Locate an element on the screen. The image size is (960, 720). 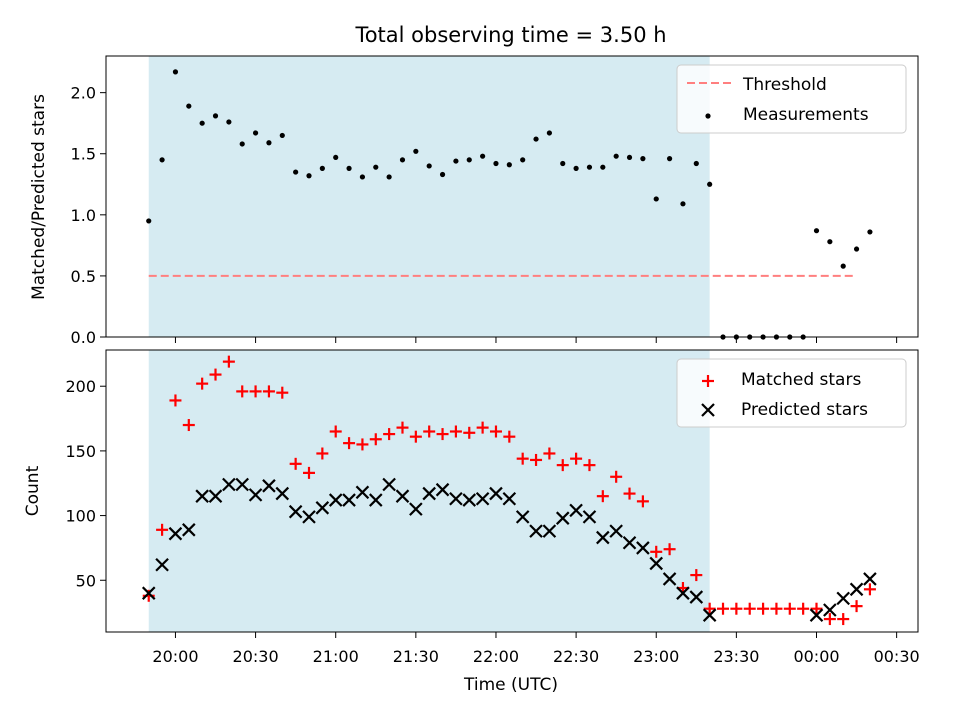
x-tick-label: 23:30 is located at coordinates (736, 656).